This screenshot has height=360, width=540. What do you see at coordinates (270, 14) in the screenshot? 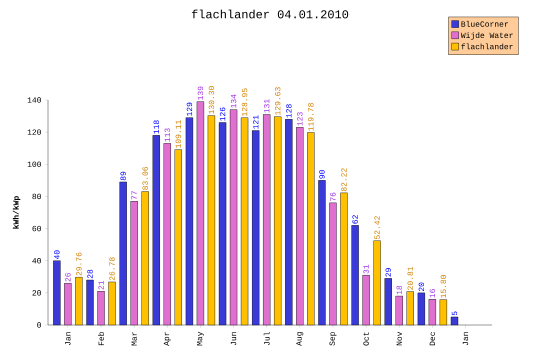
I see `chart-title: flachlander 04.01.2010` at bounding box center [270, 14].